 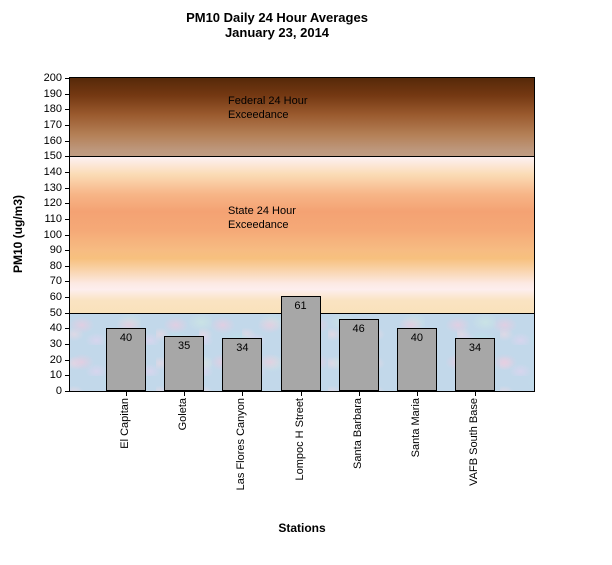 What do you see at coordinates (262, 218) in the screenshot?
I see `state-zone-label: State 24 Hour Exceedance` at bounding box center [262, 218].